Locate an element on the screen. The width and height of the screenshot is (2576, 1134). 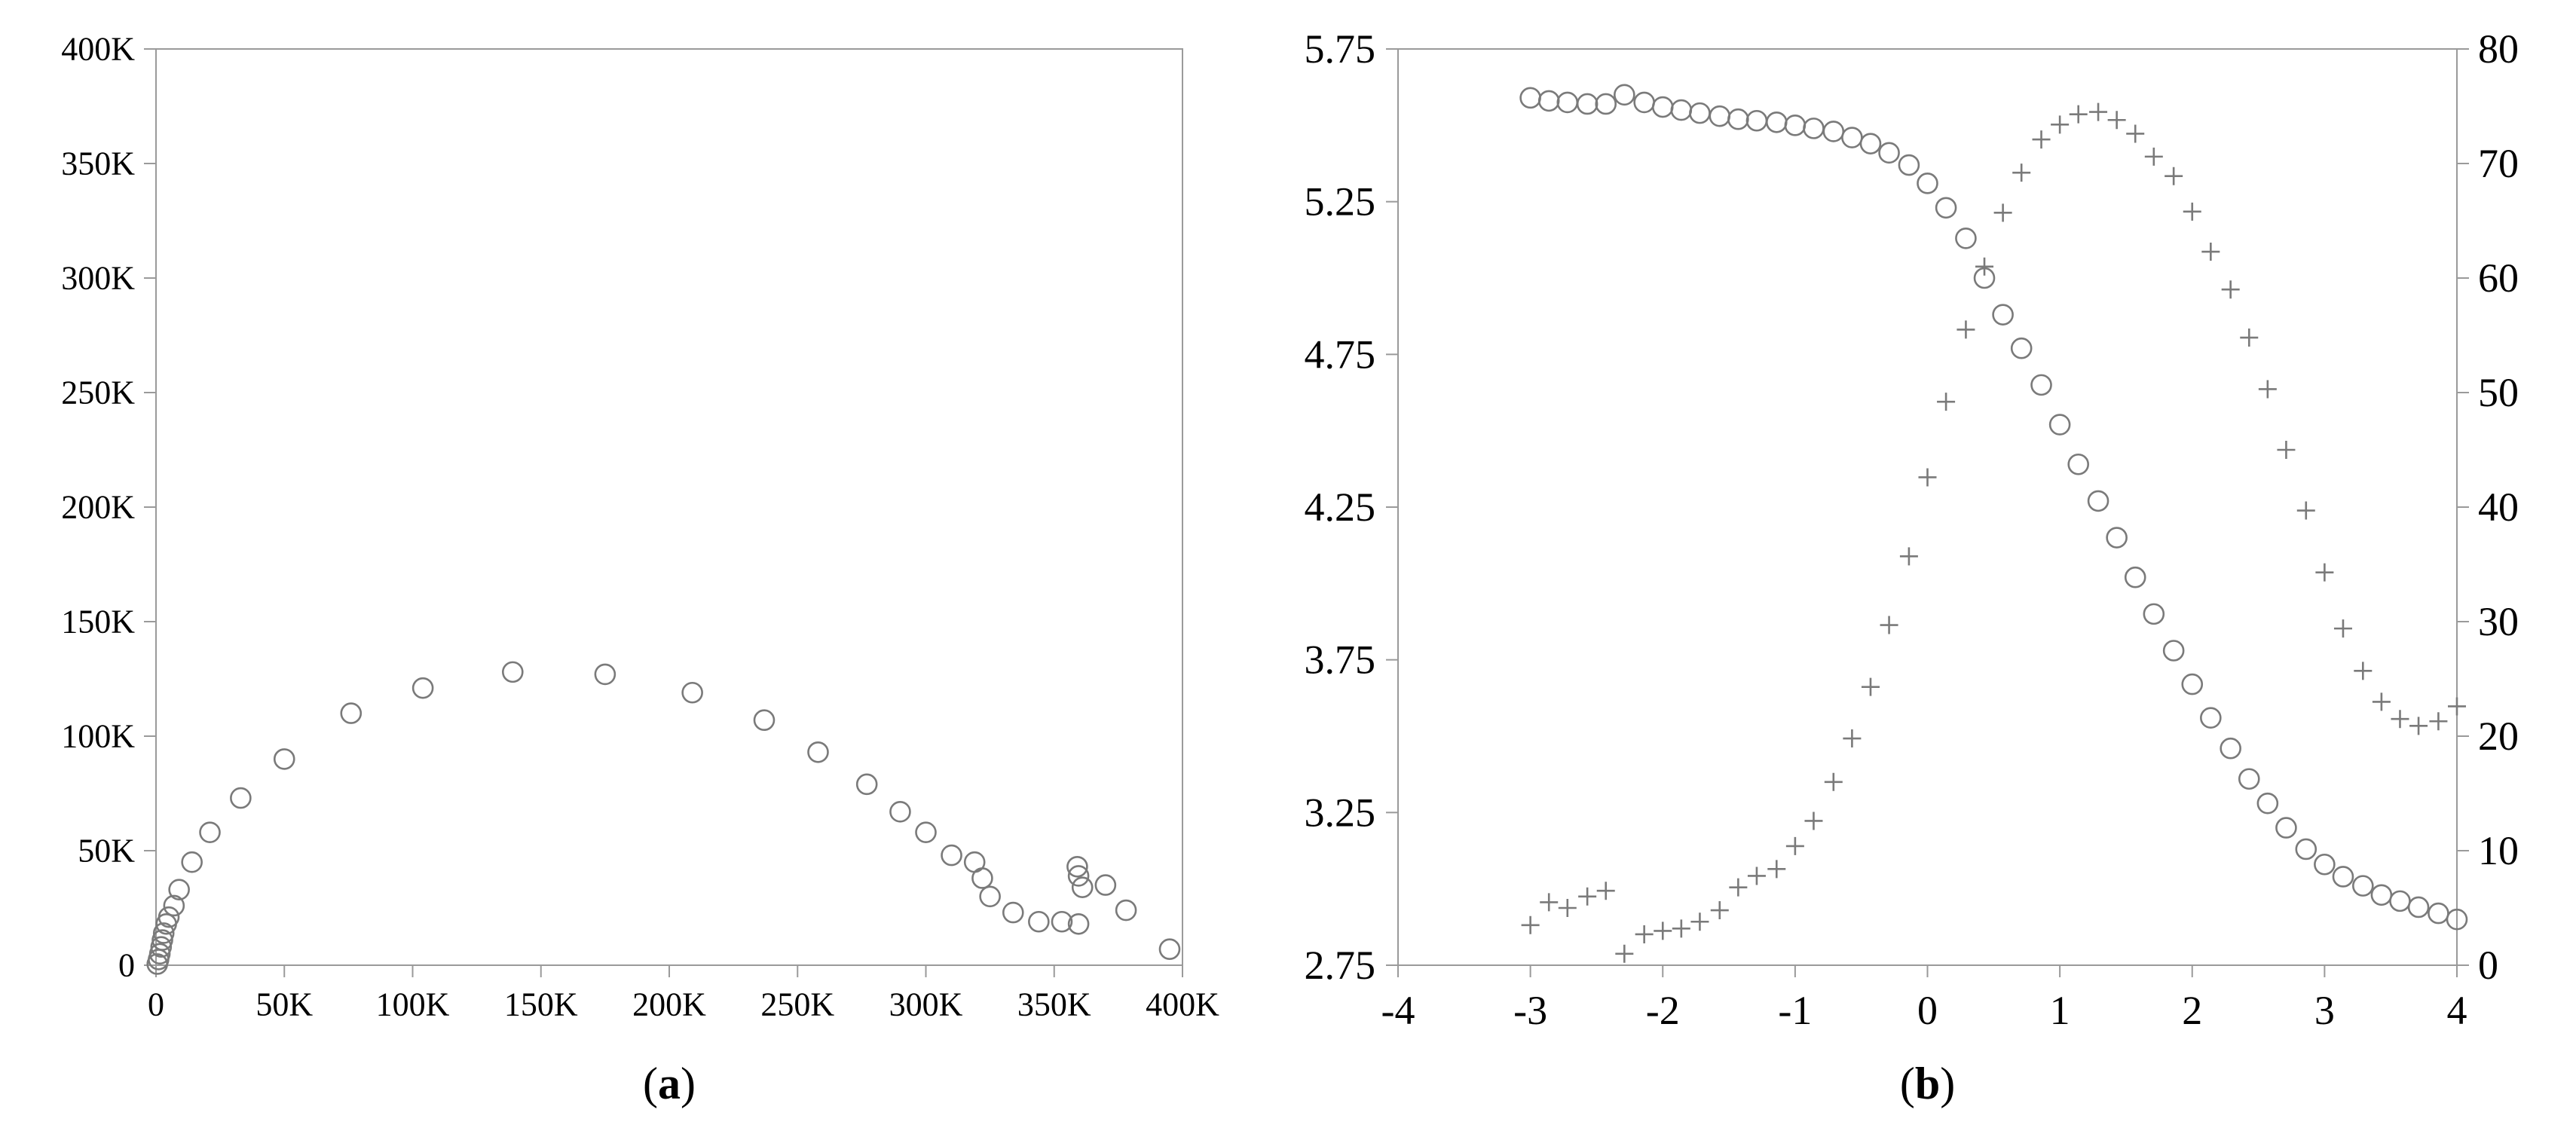
y-left-tick-label: 5.75 is located at coordinates (1341, 49).